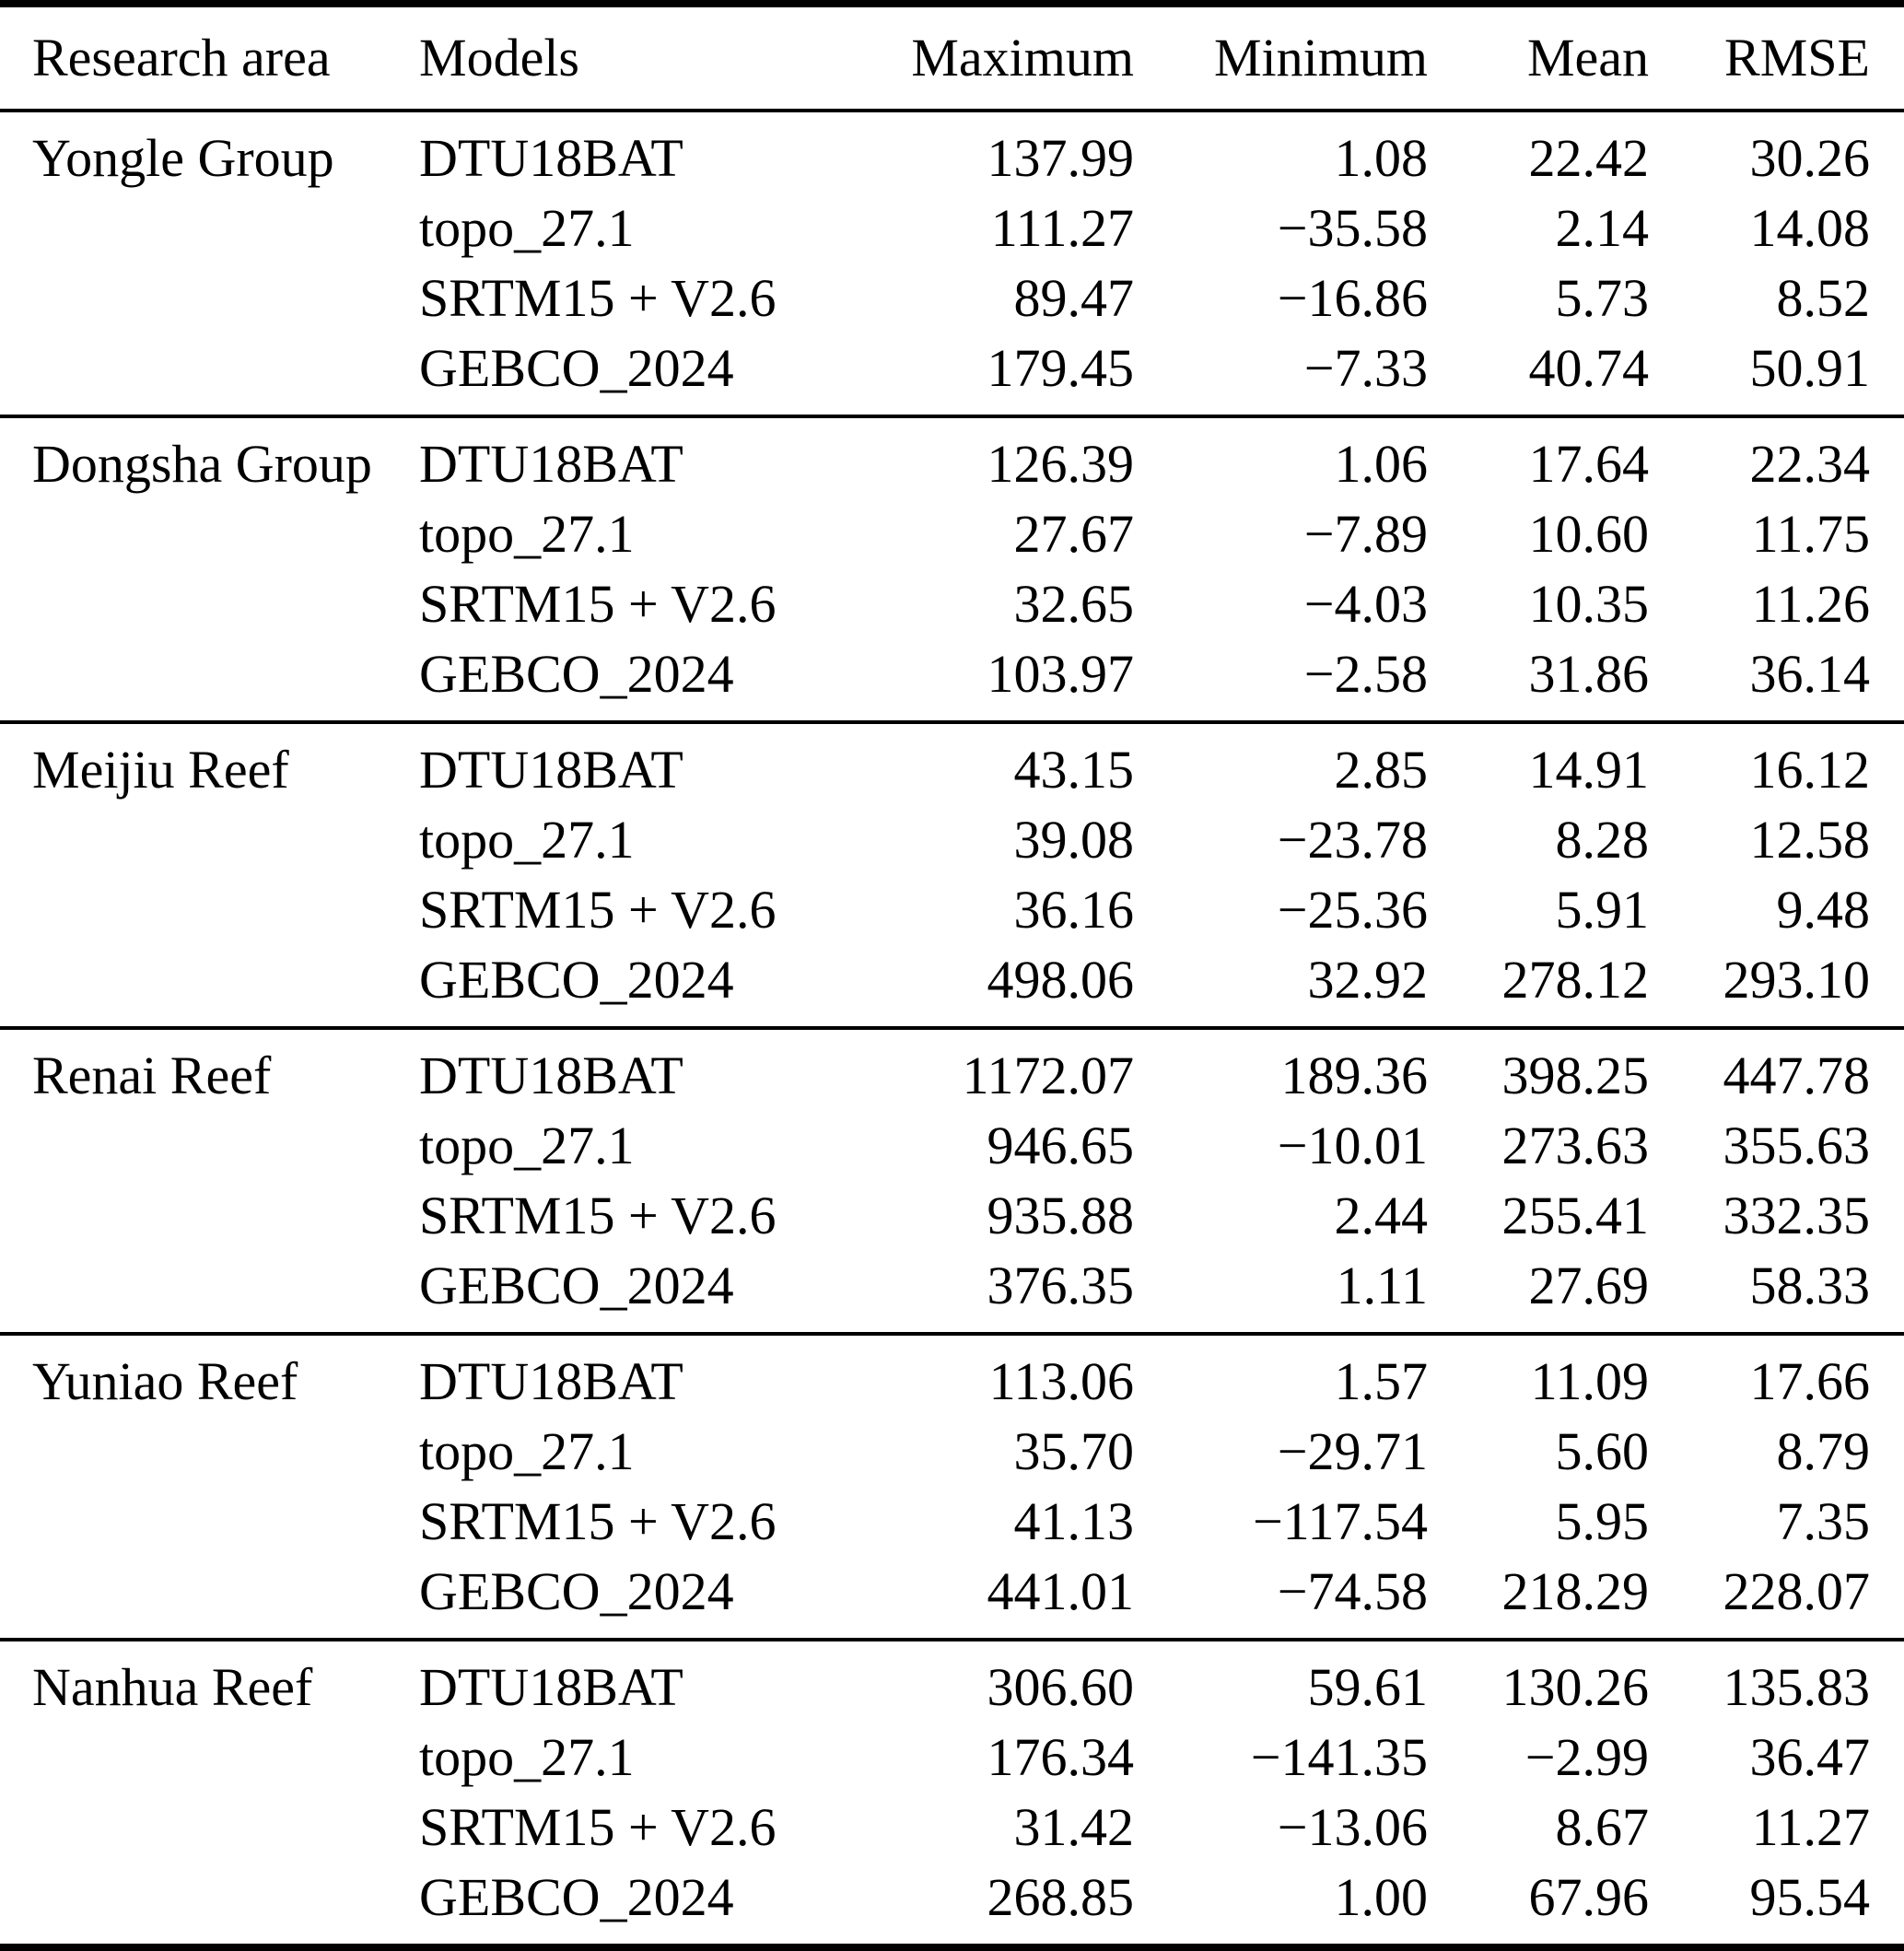 The image size is (1904, 1951). Describe the element at coordinates (1810, 674) in the screenshot. I see `rmse-value-cell: 36.14` at that location.